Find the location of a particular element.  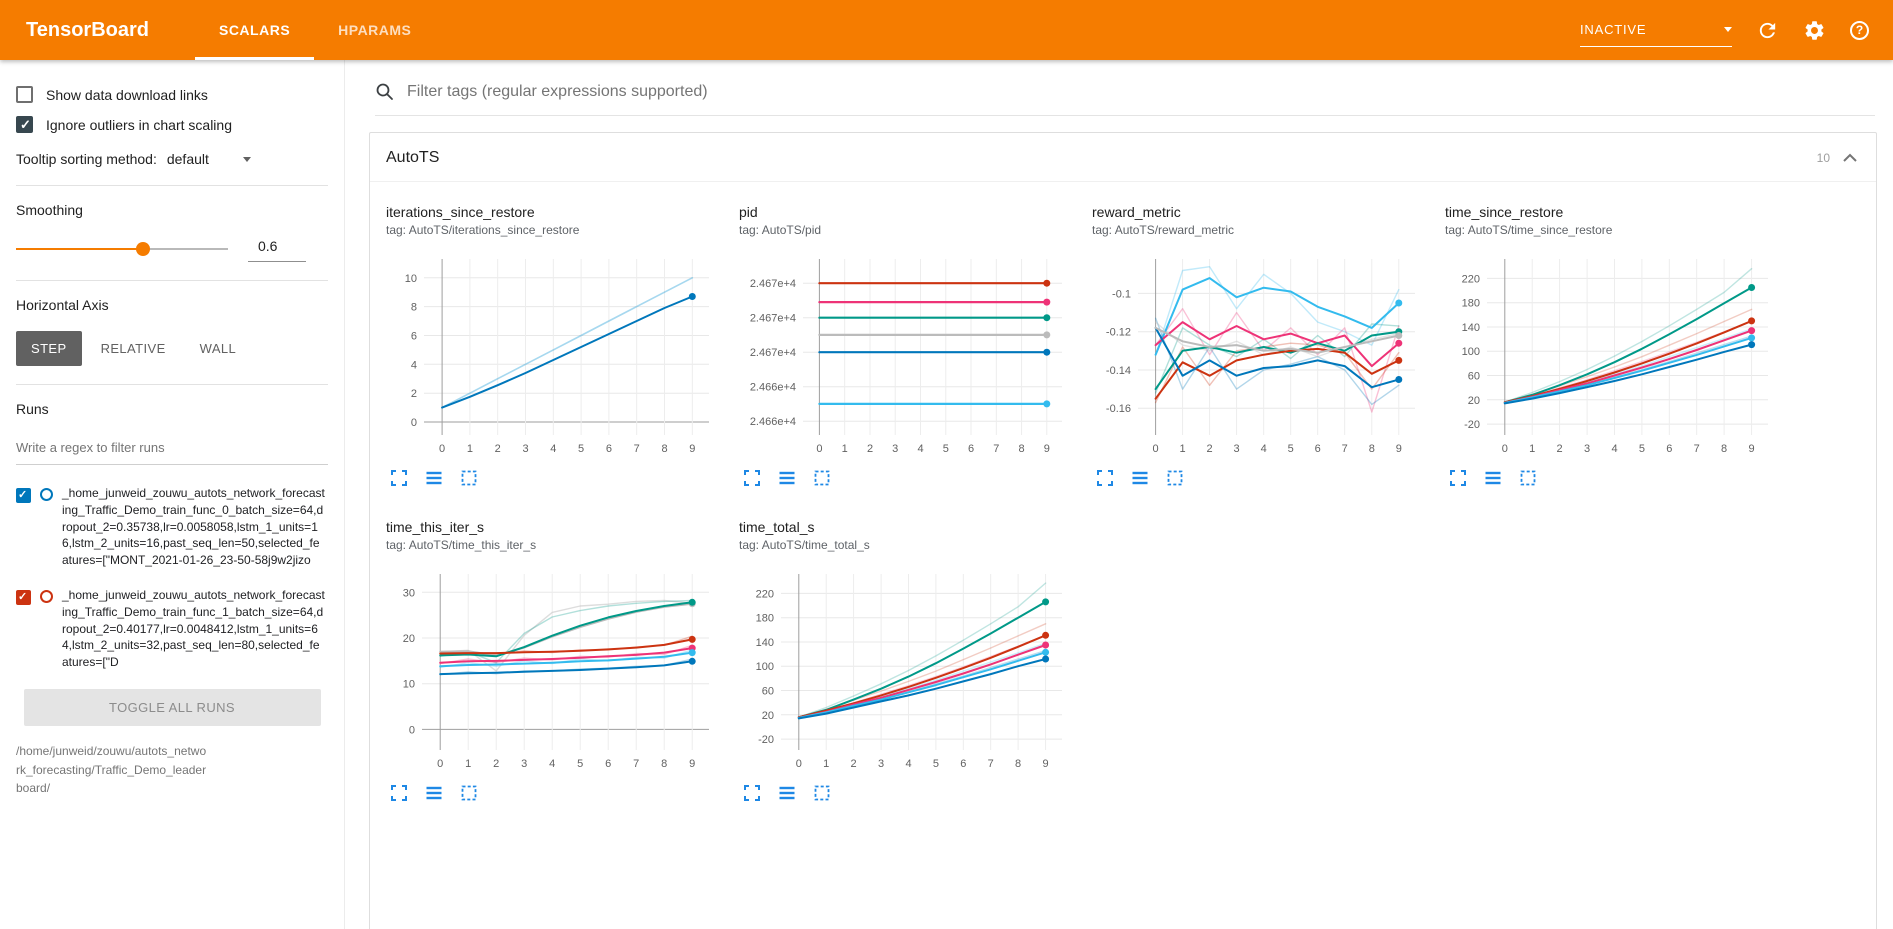

help-button is located at coordinates (1859, 30).